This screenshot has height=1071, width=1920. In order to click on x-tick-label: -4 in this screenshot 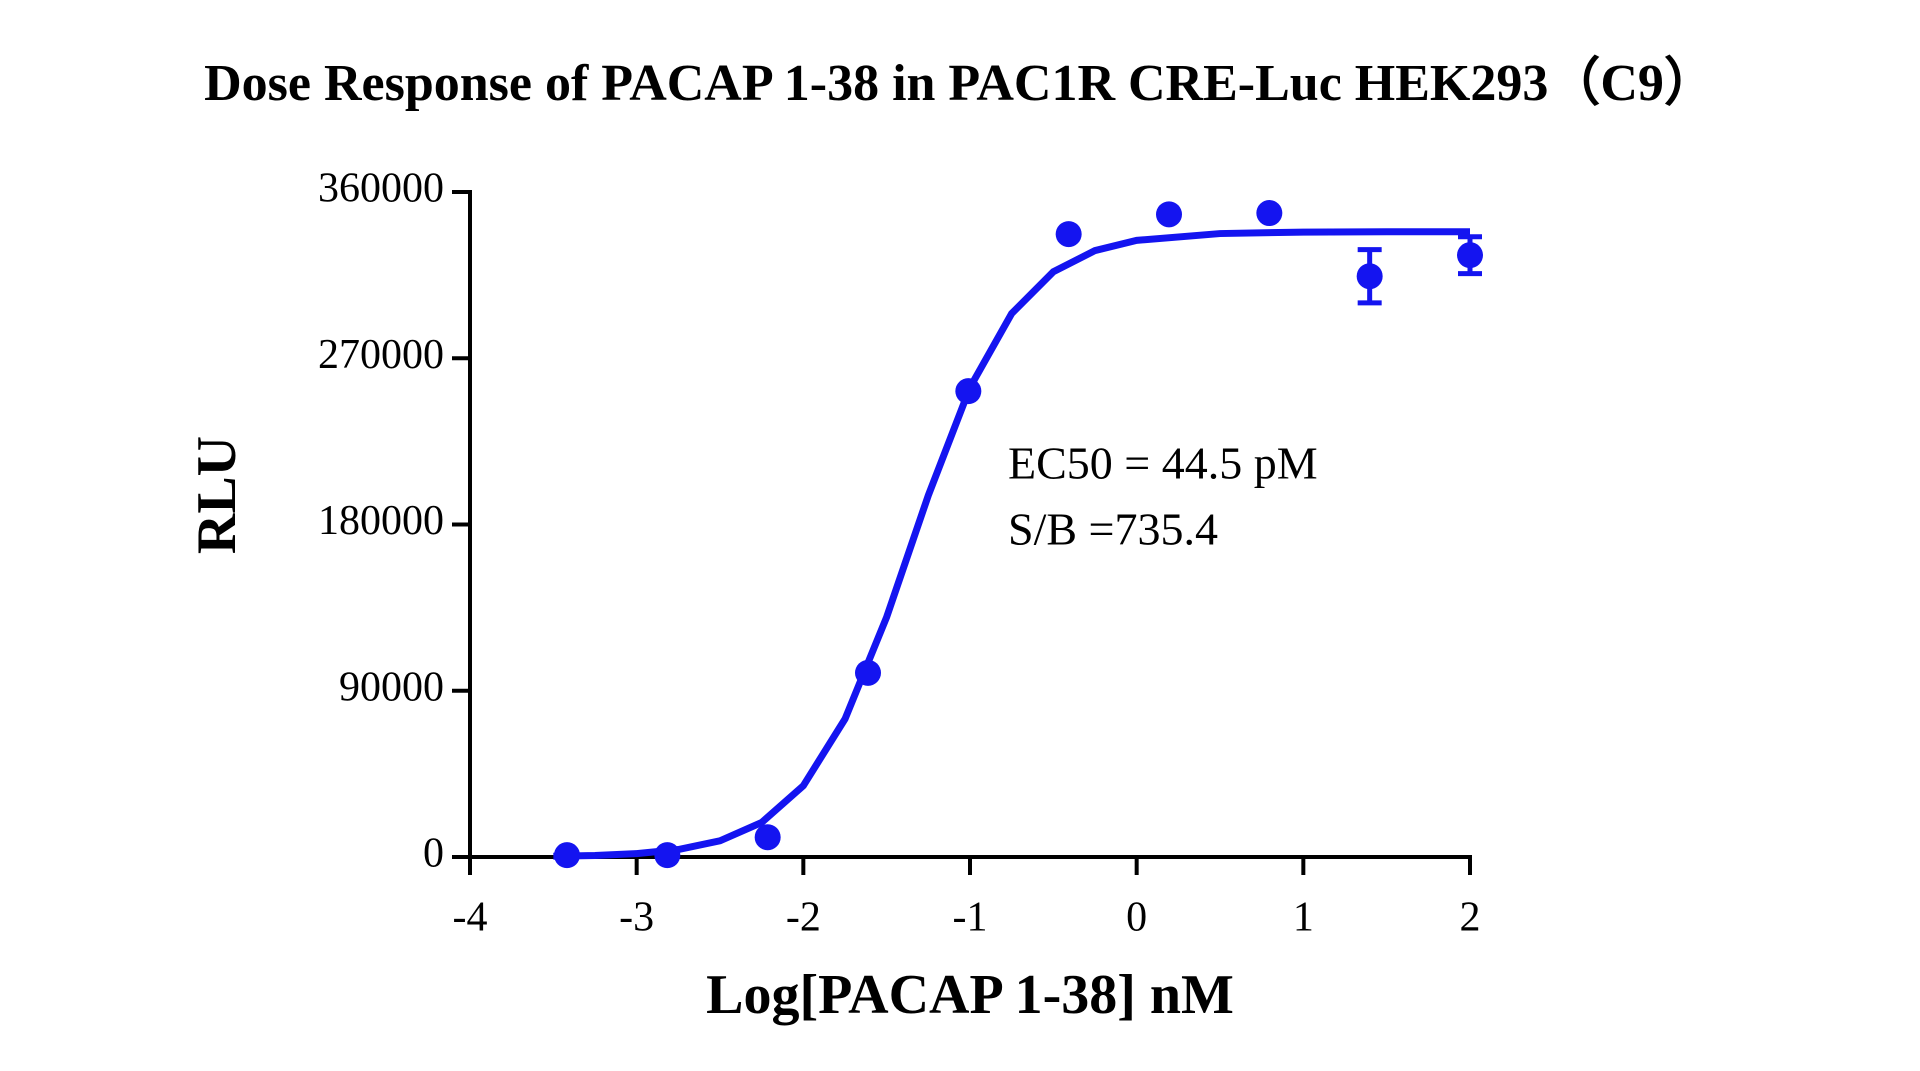, I will do `click(470, 918)`.